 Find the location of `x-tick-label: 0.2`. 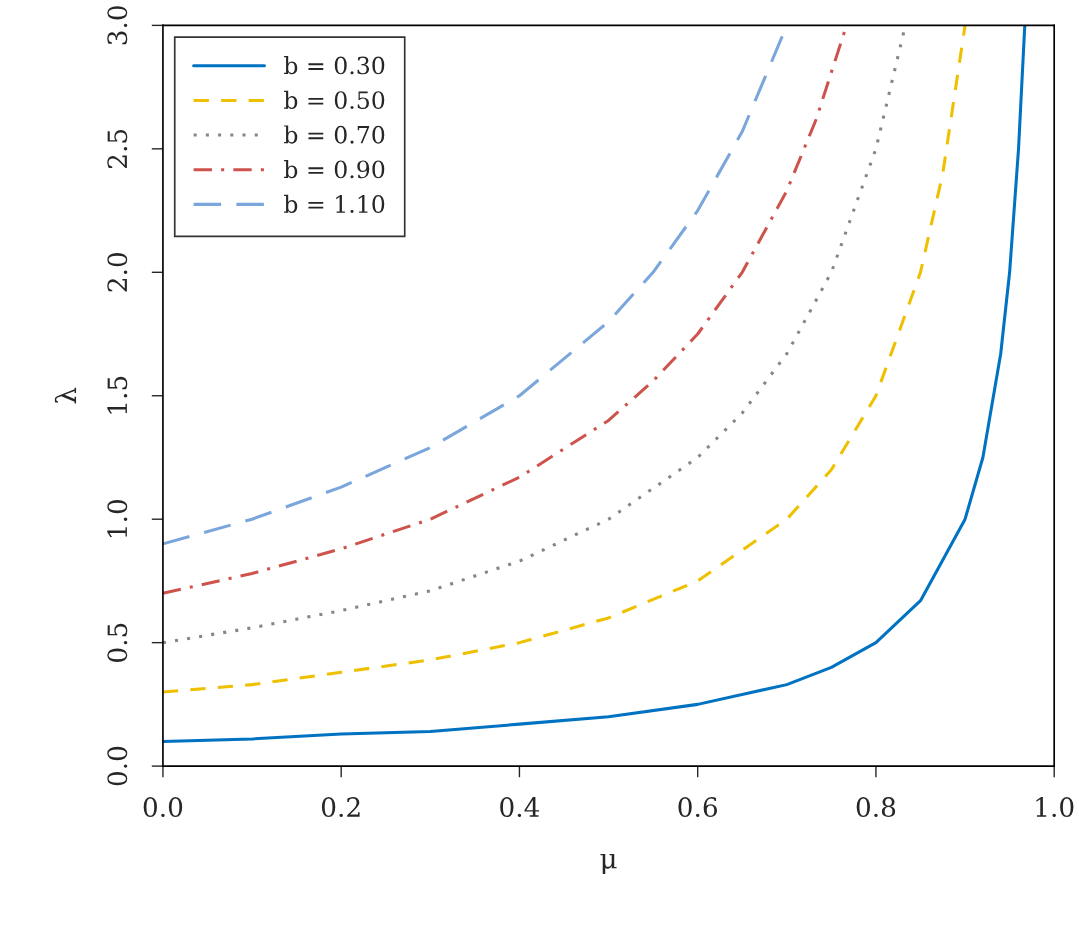

x-tick-label: 0.2 is located at coordinates (340, 807).